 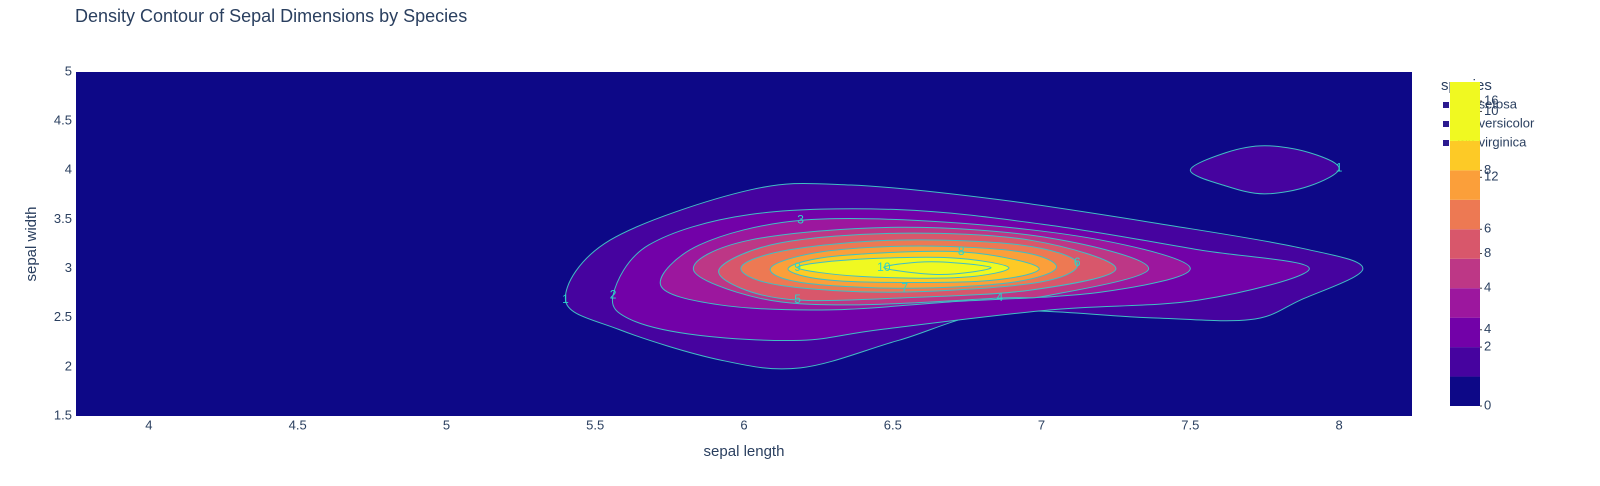 I want to click on colorbar-tick-label: 12, so click(x=1491, y=176).